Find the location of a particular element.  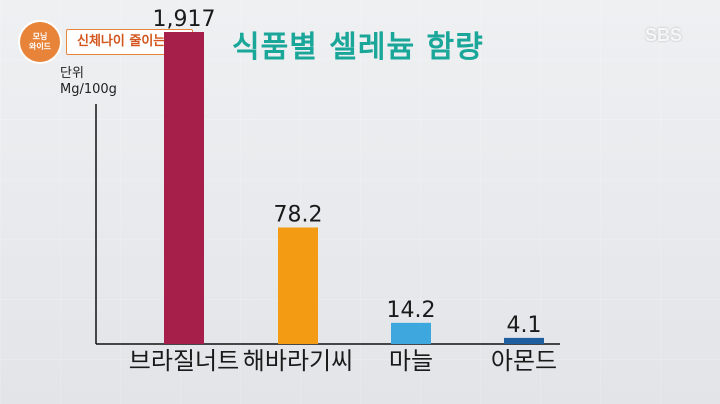

category-label-2: 해바라기씨 is located at coordinates (298, 361).